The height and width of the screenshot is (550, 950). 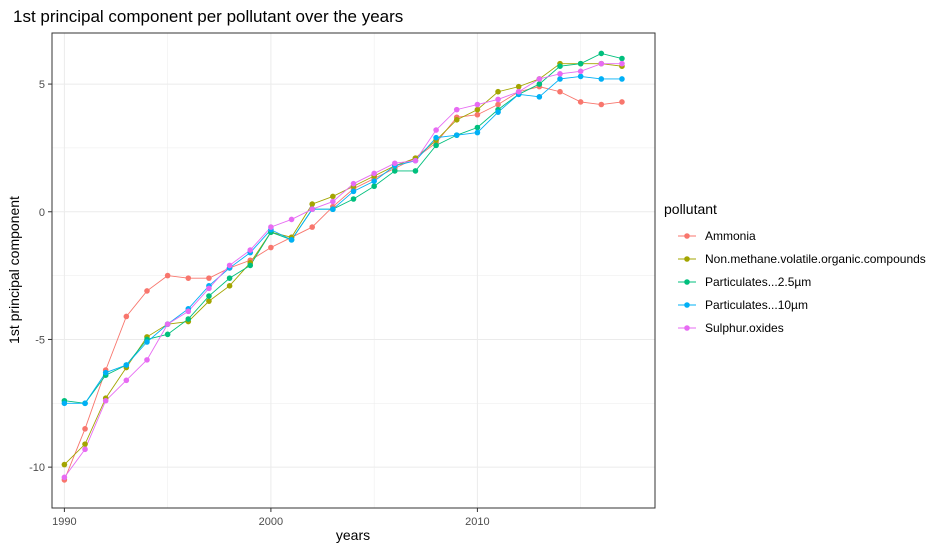 What do you see at coordinates (353, 199) in the screenshot?
I see `point-2-2004` at bounding box center [353, 199].